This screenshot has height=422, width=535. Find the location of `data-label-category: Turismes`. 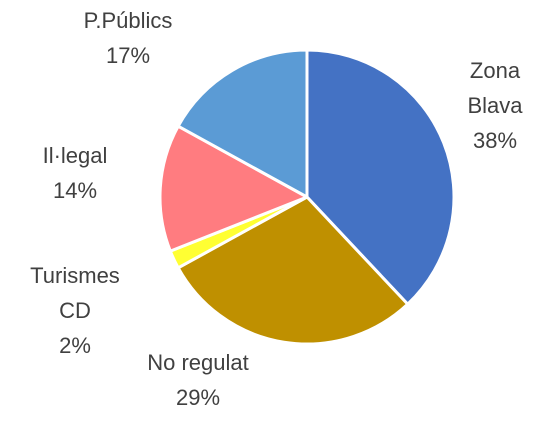

data-label-category: Turismes is located at coordinates (75, 275).